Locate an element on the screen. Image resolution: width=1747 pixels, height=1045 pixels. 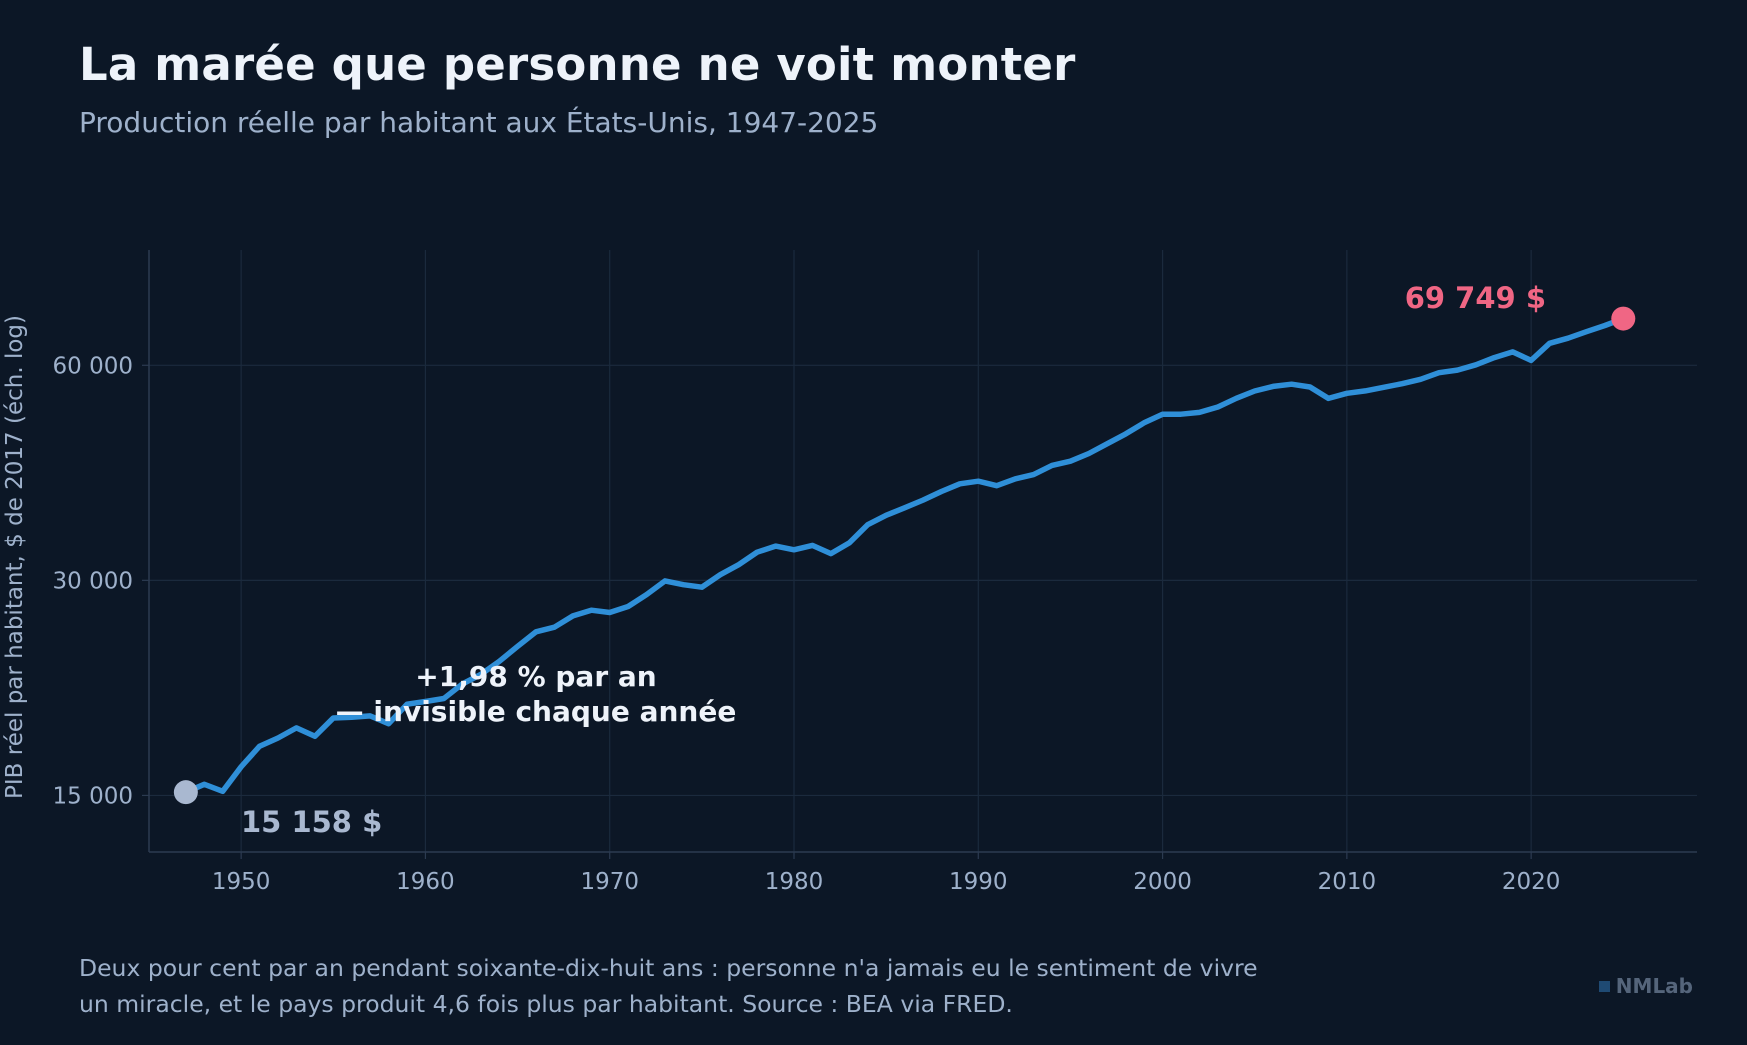
x-tick-label: 2000 is located at coordinates (1162, 882).